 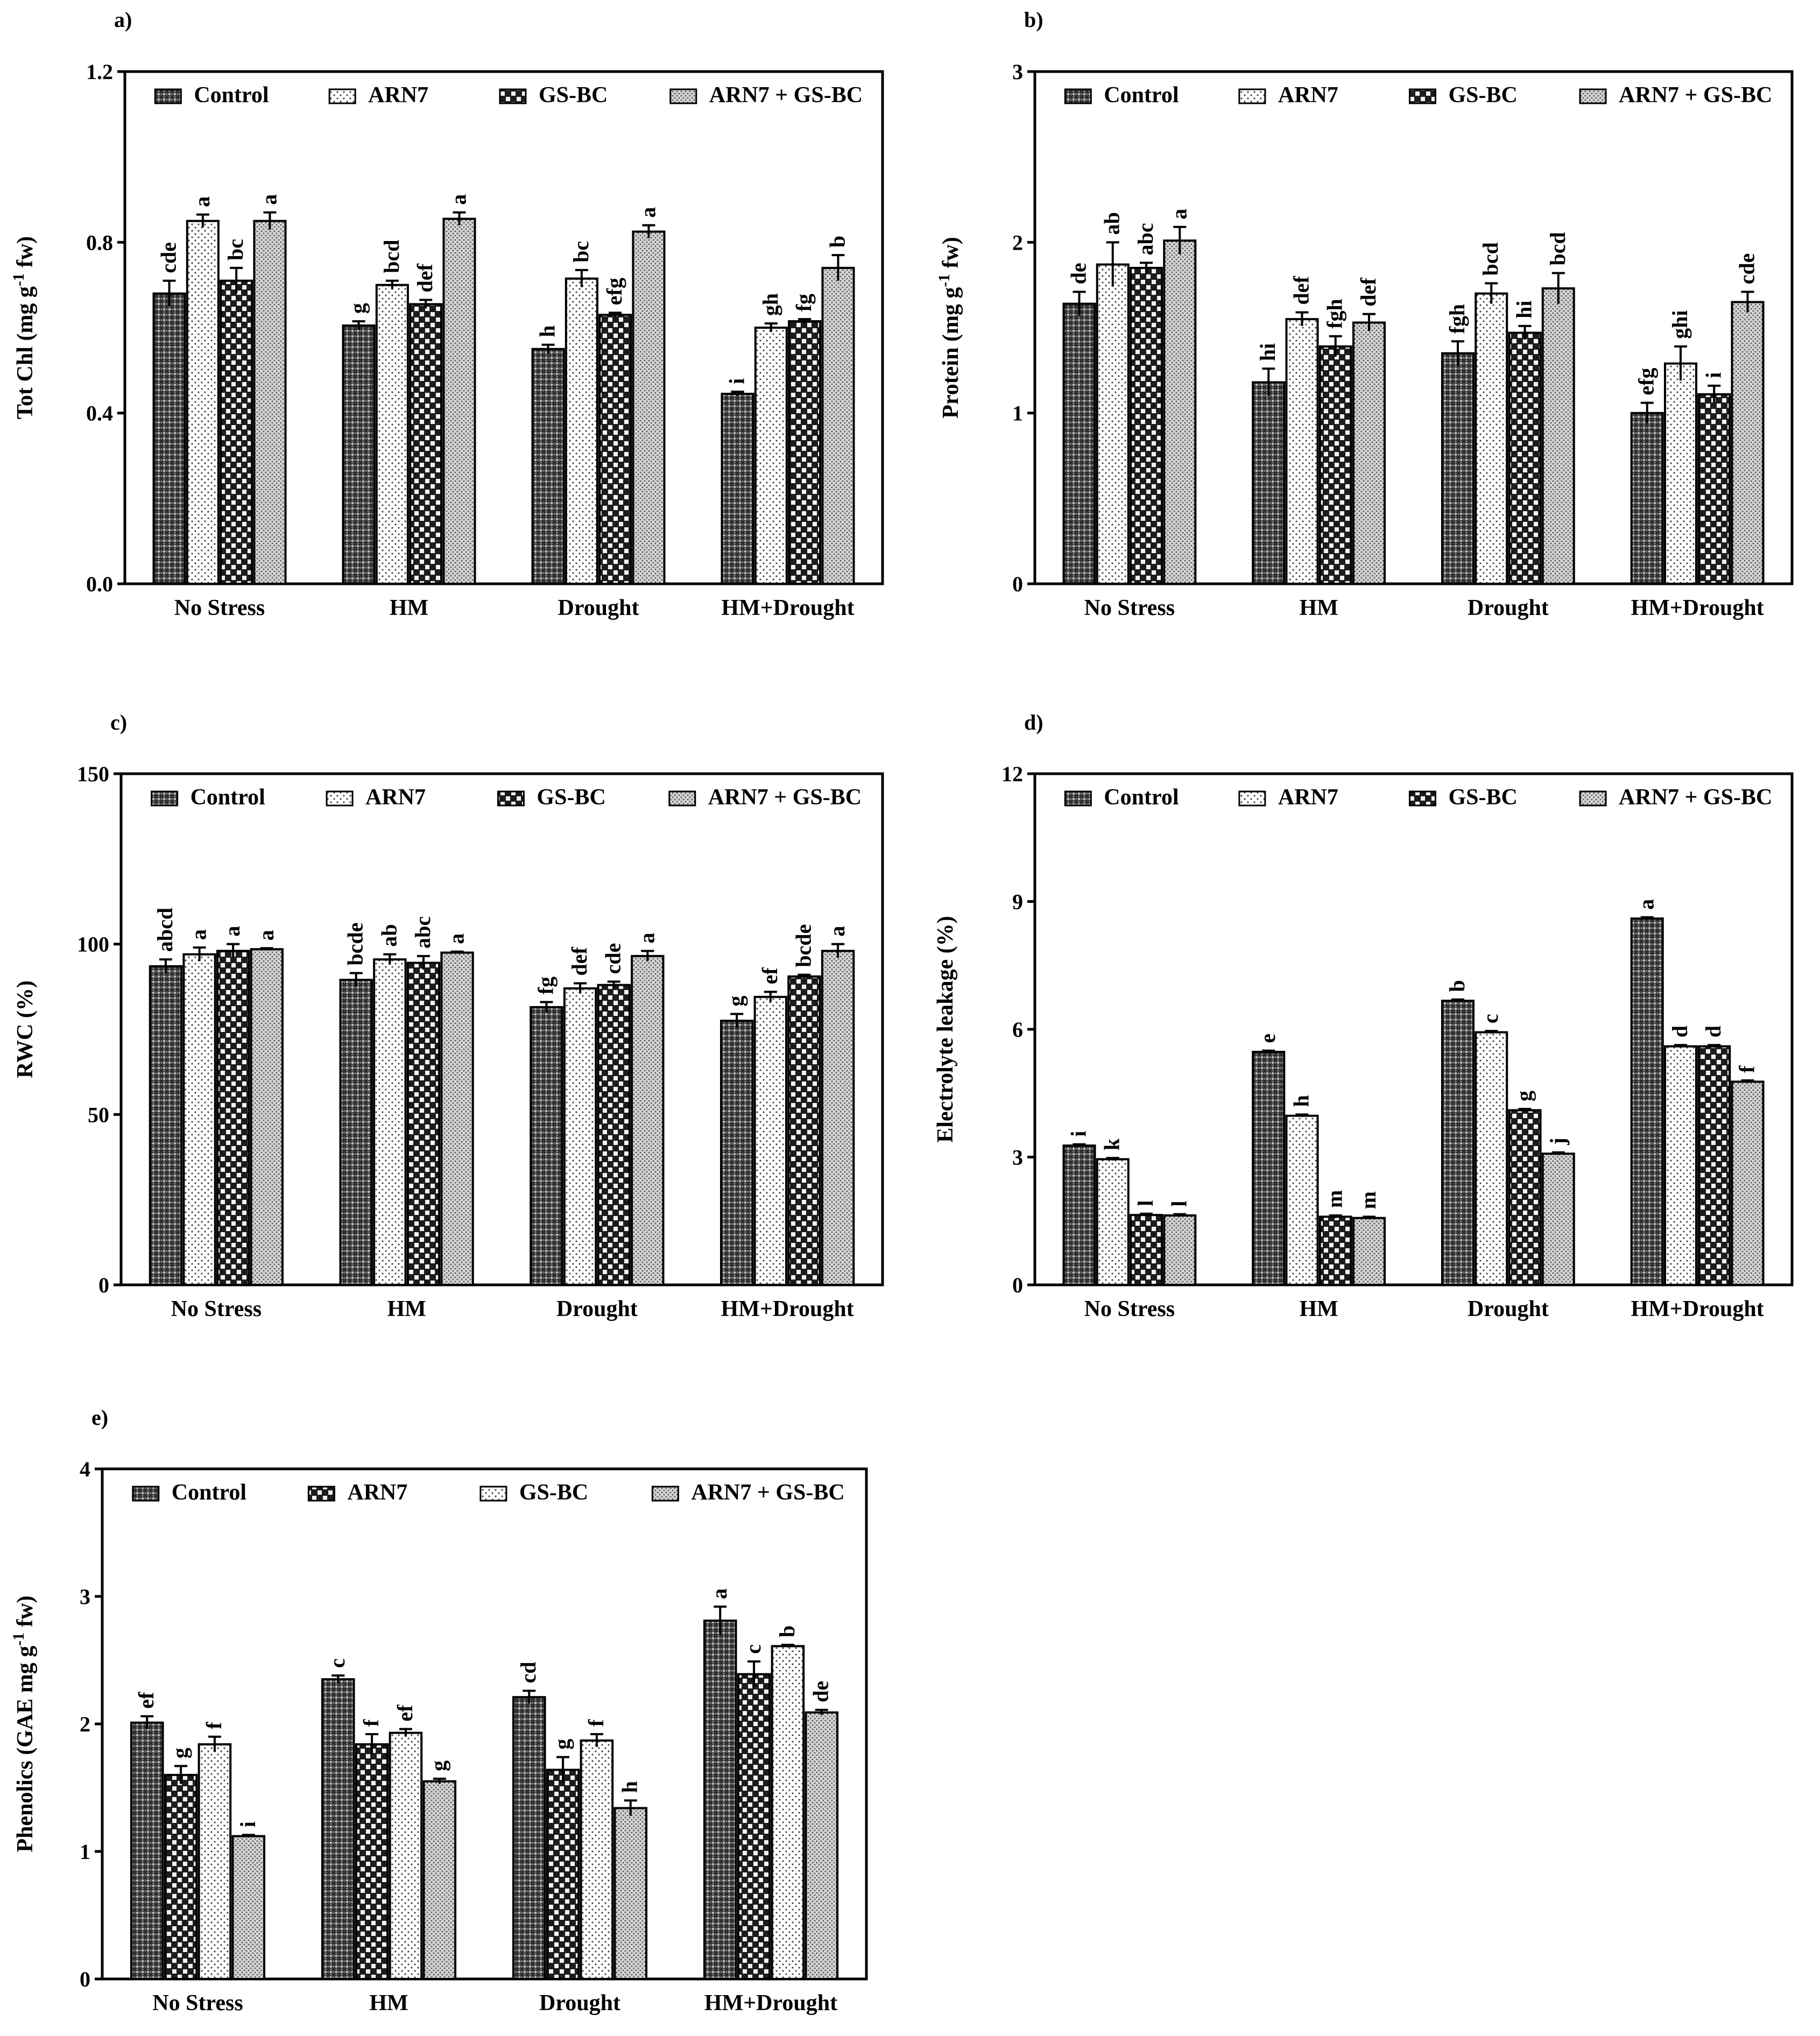 I want to click on significance-letter: ab, so click(x=389, y=935).